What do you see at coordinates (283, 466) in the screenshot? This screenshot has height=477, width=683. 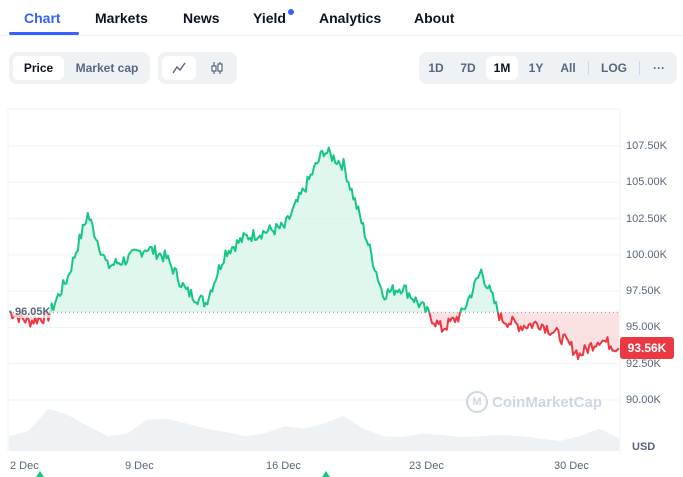 I see `x-tick-label: 16 Dec` at bounding box center [283, 466].